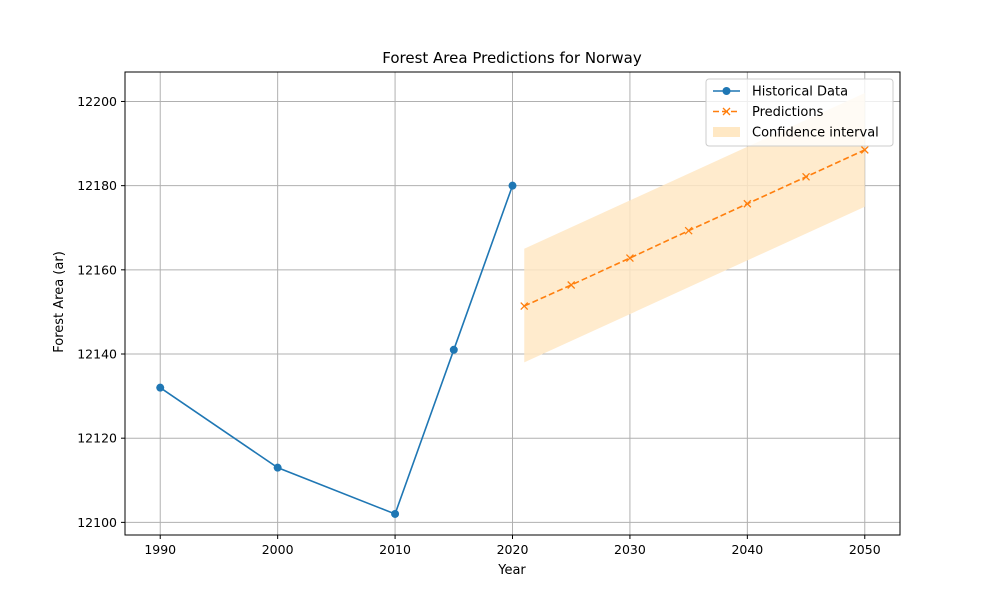 The width and height of the screenshot is (1000, 600). I want to click on y-tick-label: 12180, so click(97, 185).